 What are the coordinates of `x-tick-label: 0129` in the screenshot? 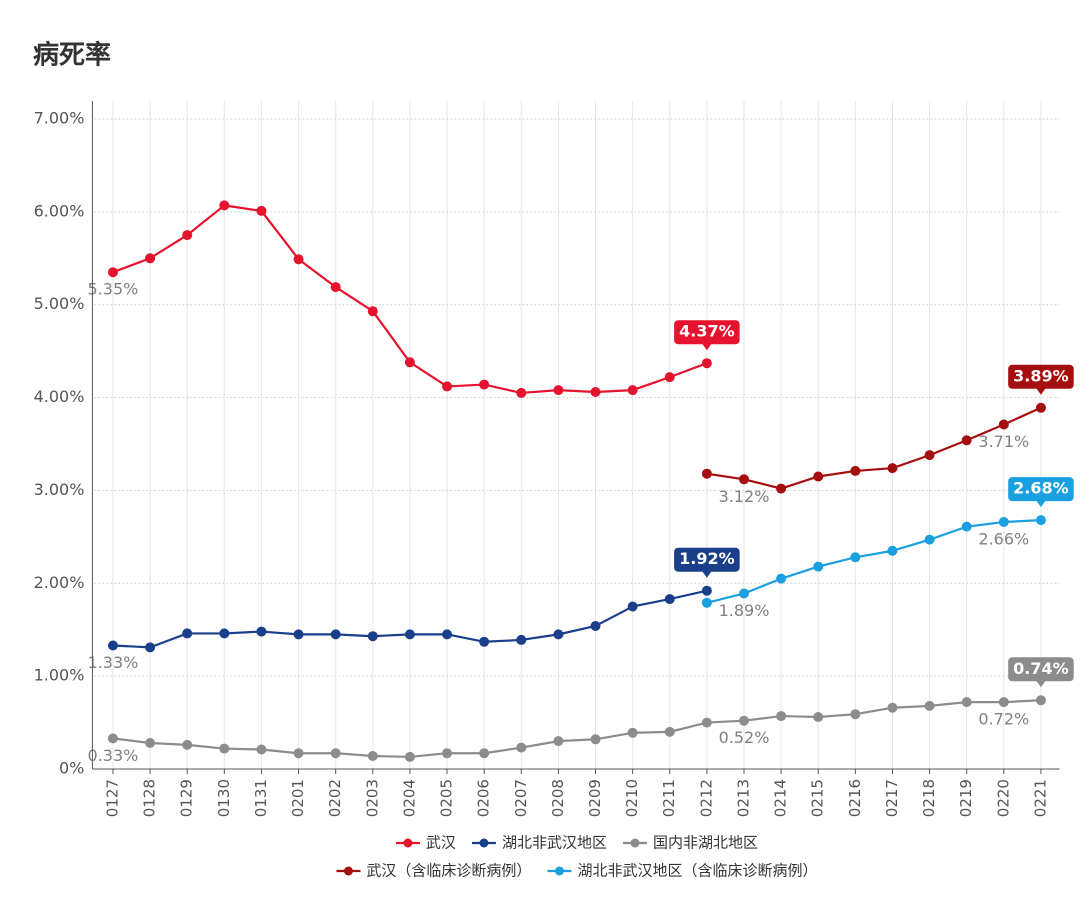 It's located at (187, 798).